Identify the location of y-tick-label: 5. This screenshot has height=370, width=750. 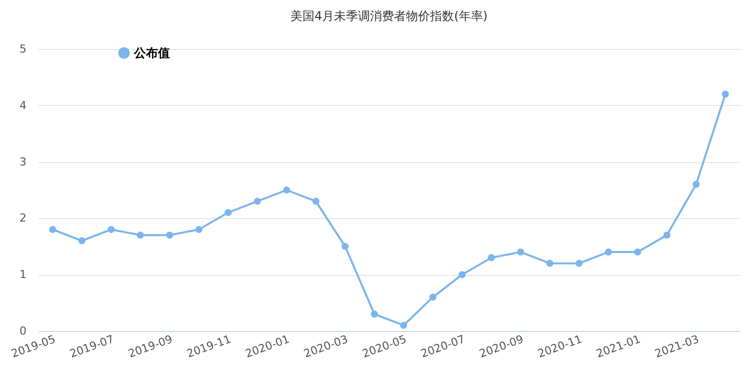
(23, 49).